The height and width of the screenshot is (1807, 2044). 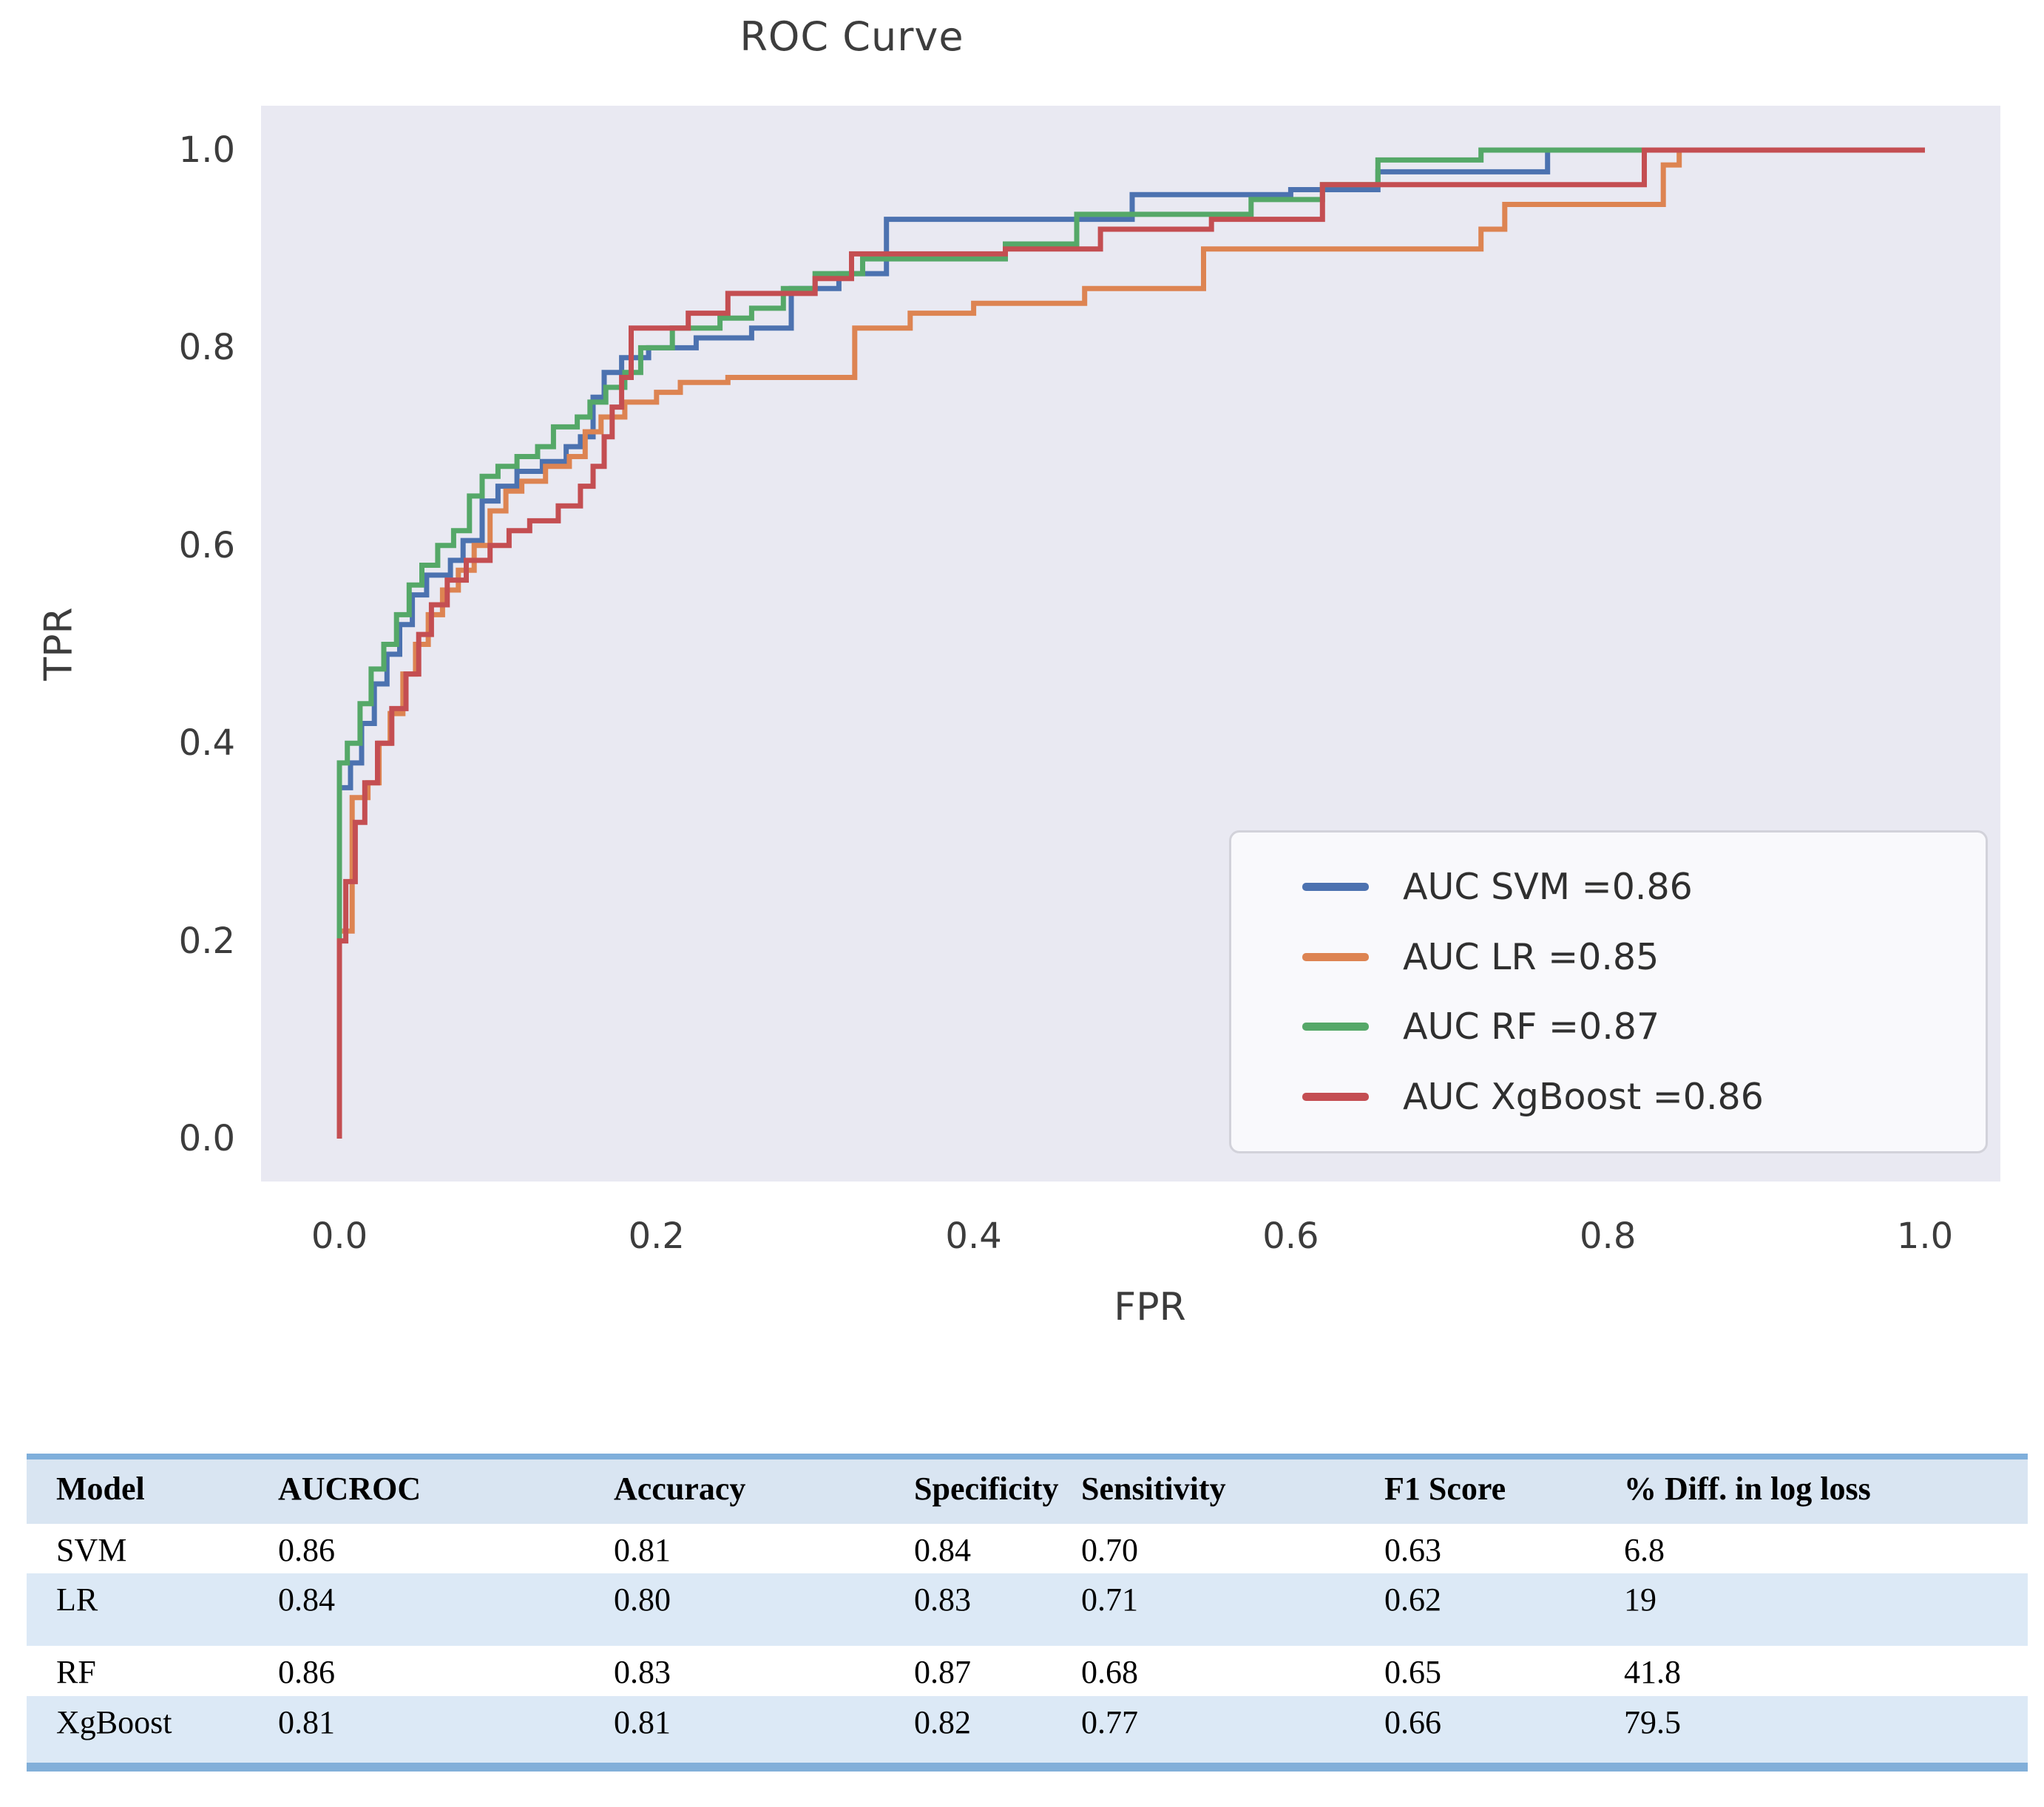 What do you see at coordinates (1290, 1236) in the screenshot?
I see `x-tick-label: 0.6` at bounding box center [1290, 1236].